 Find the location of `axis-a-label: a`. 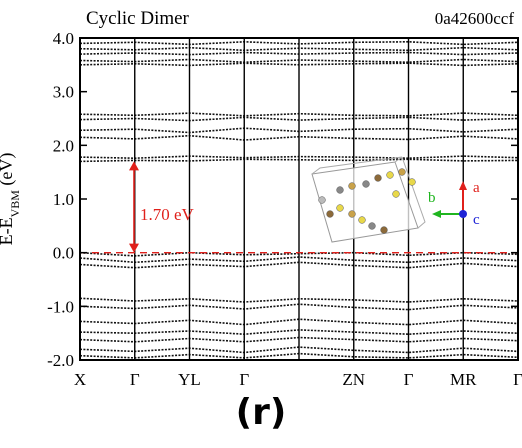

axis-a-label: a is located at coordinates (476, 188).